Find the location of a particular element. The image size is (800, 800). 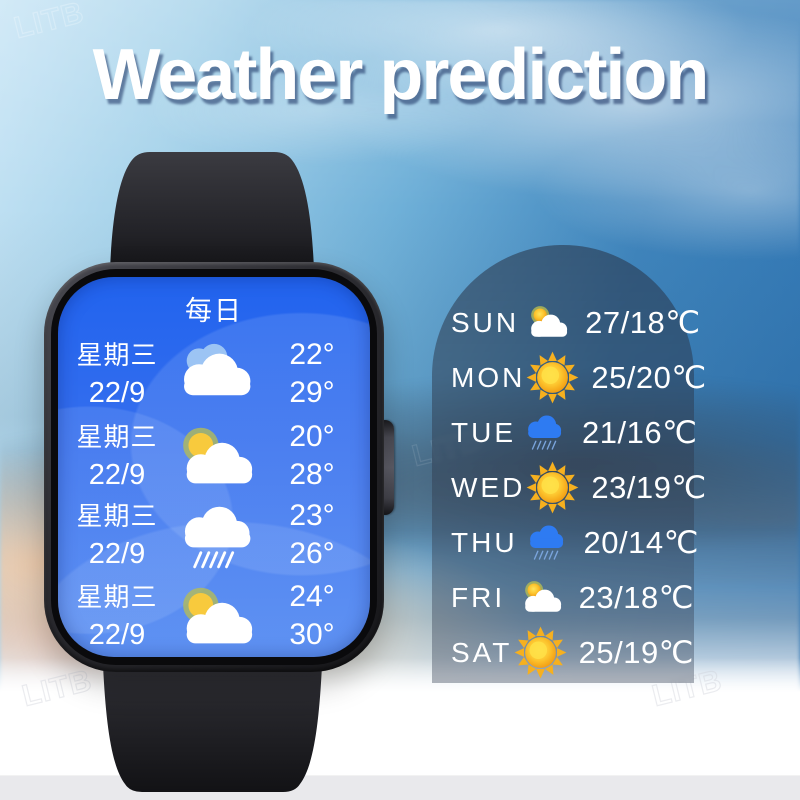

temp-low: 30° is located at coordinates (312, 634).